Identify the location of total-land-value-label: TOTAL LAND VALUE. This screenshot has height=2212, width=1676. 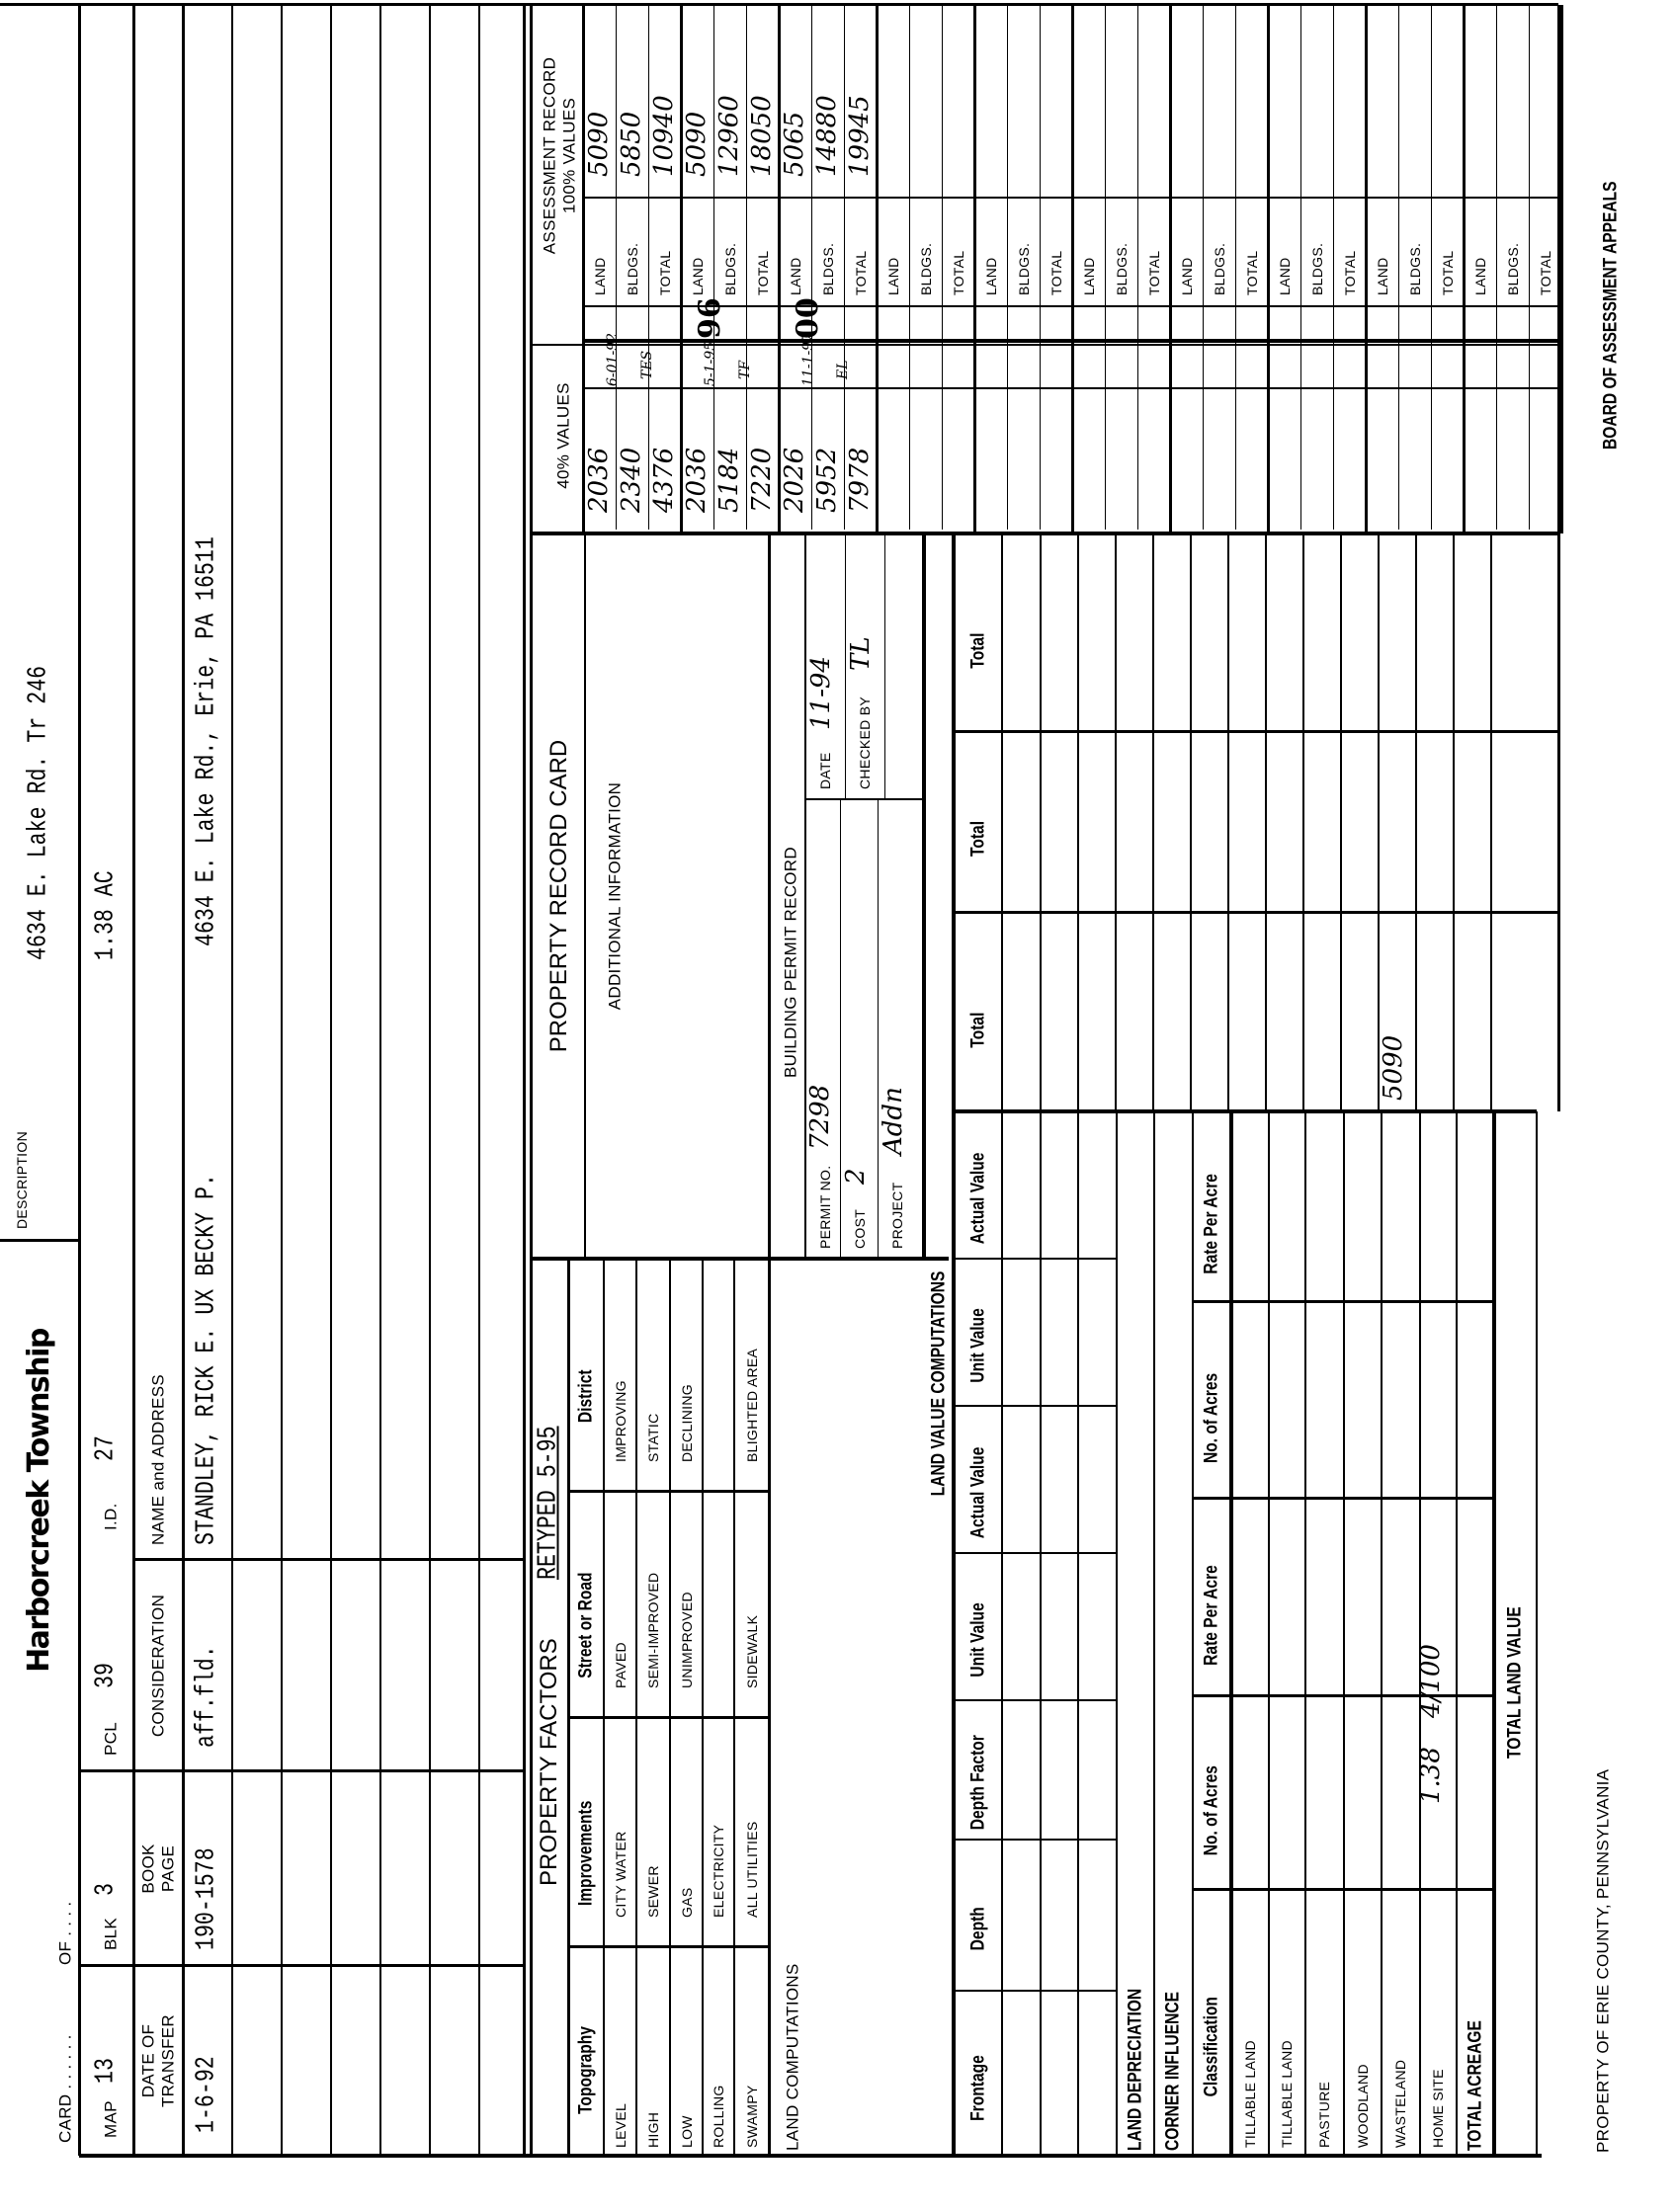
(1515, 1682).